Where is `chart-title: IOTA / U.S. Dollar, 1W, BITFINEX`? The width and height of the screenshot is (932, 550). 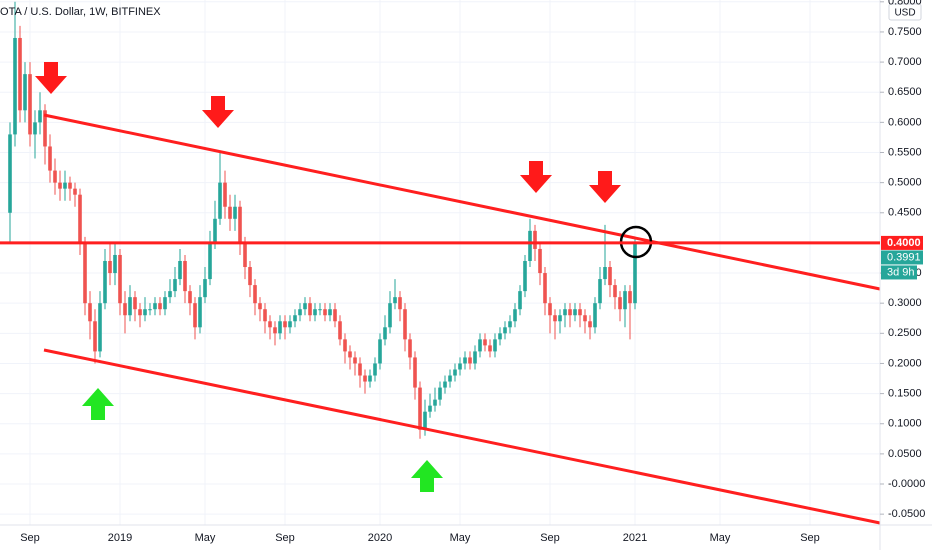
chart-title: IOTA / U.S. Dollar, 1W, BITFINEX is located at coordinates (80, 12).